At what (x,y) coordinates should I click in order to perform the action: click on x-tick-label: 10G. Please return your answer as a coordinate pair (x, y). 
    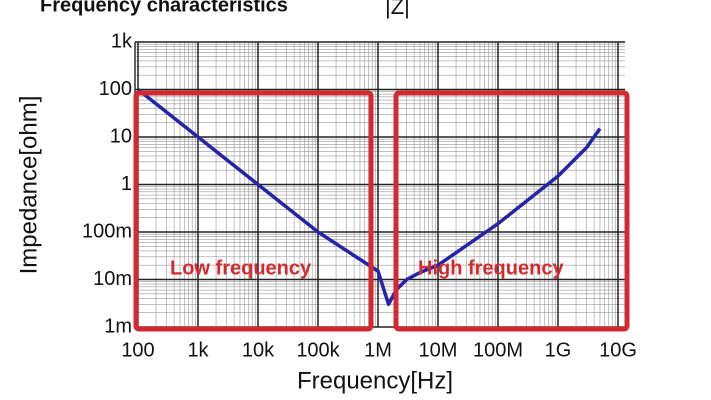
    Looking at the image, I should click on (618, 350).